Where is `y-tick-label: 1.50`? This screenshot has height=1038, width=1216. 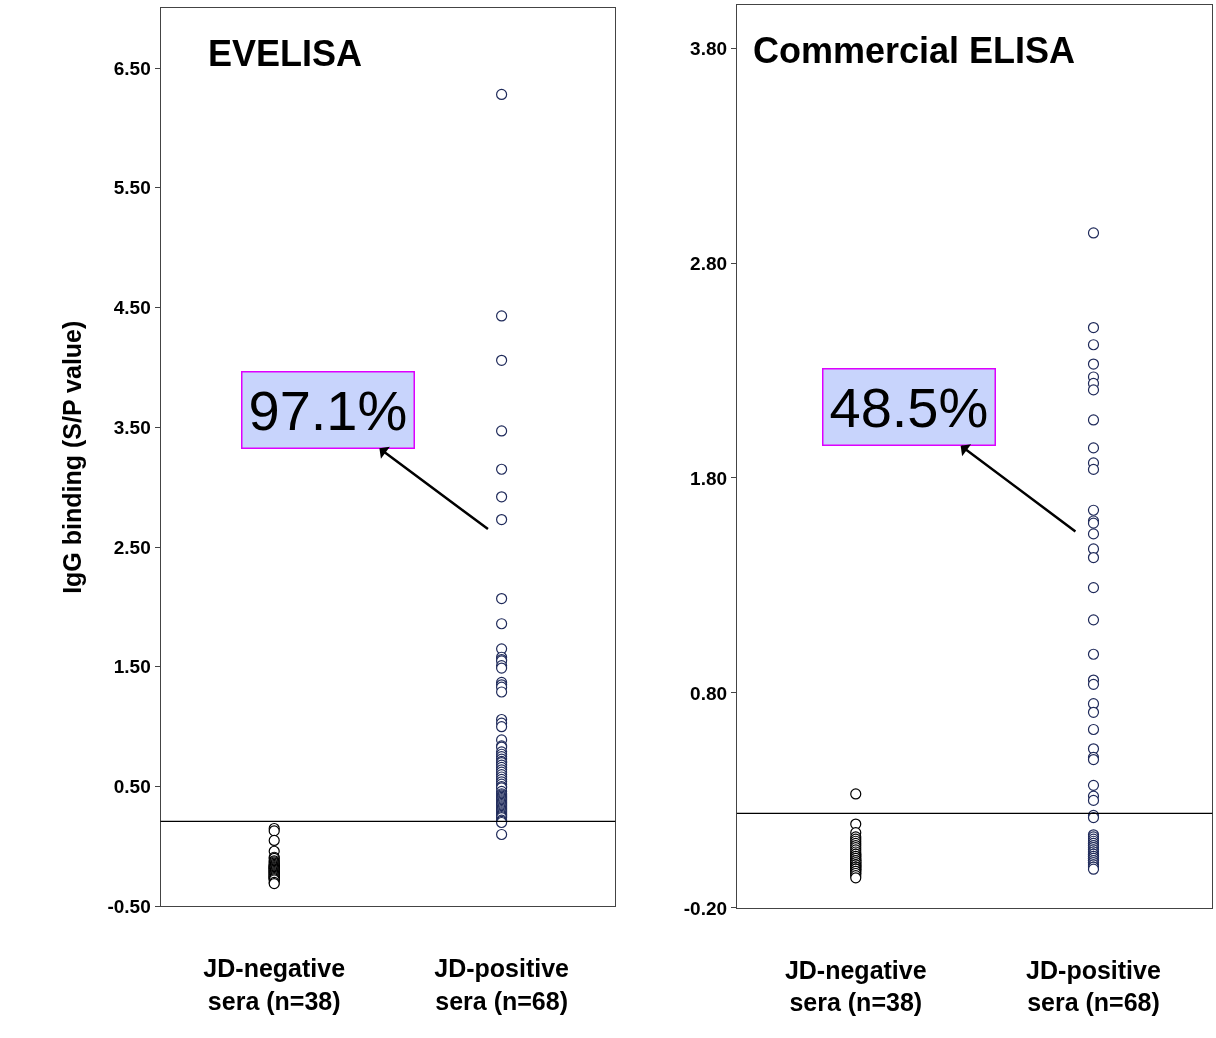
y-tick-label: 1.50 is located at coordinates (132, 667).